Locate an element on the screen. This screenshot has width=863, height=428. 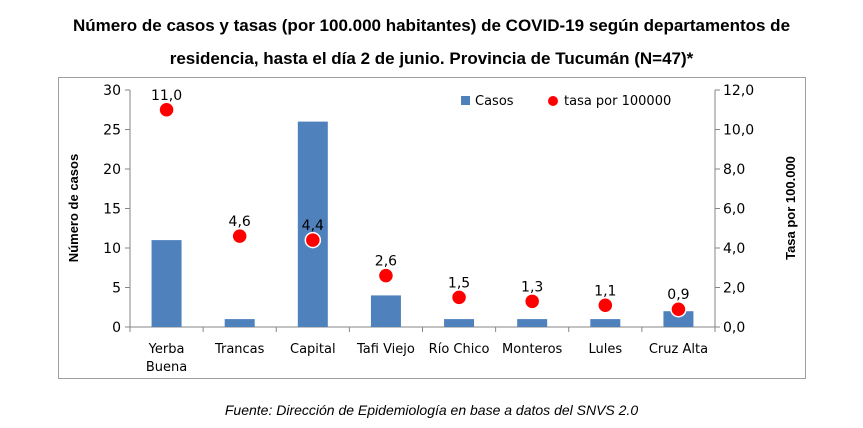
x-tick-label: Río Chico is located at coordinates (459, 349).